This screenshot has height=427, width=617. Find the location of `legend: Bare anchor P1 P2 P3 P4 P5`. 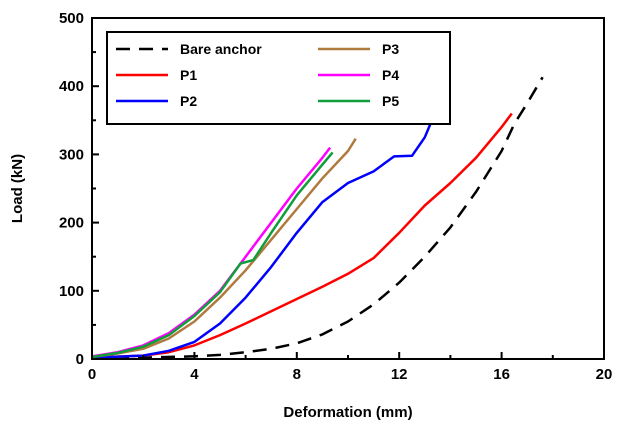

legend: Bare anchor P1 P2 P3 P4 P5 is located at coordinates (278, 78).